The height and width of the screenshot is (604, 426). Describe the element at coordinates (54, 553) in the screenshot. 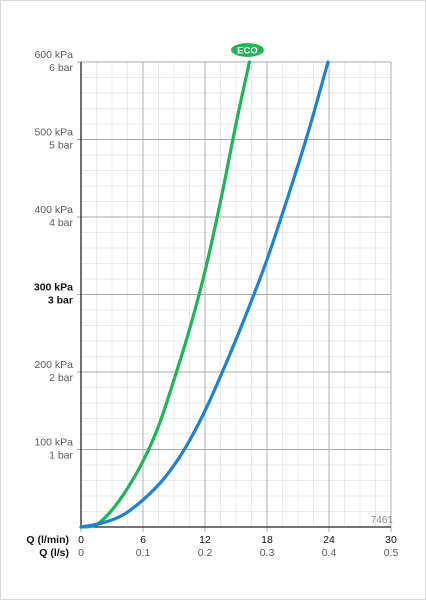

I see `x-axis-label-ls: Q (l/s)` at that location.